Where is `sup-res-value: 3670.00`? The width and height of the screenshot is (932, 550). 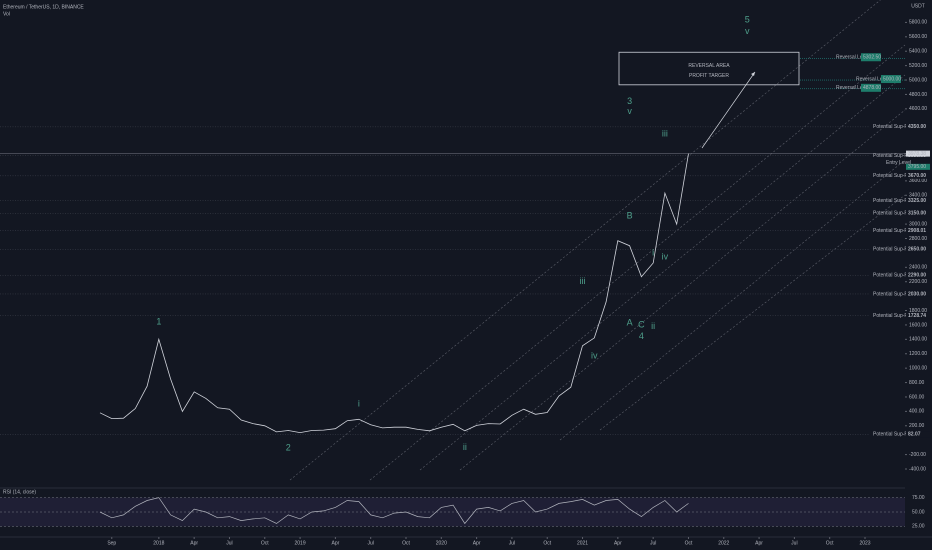
sup-res-value: 3670.00 is located at coordinates (917, 176).